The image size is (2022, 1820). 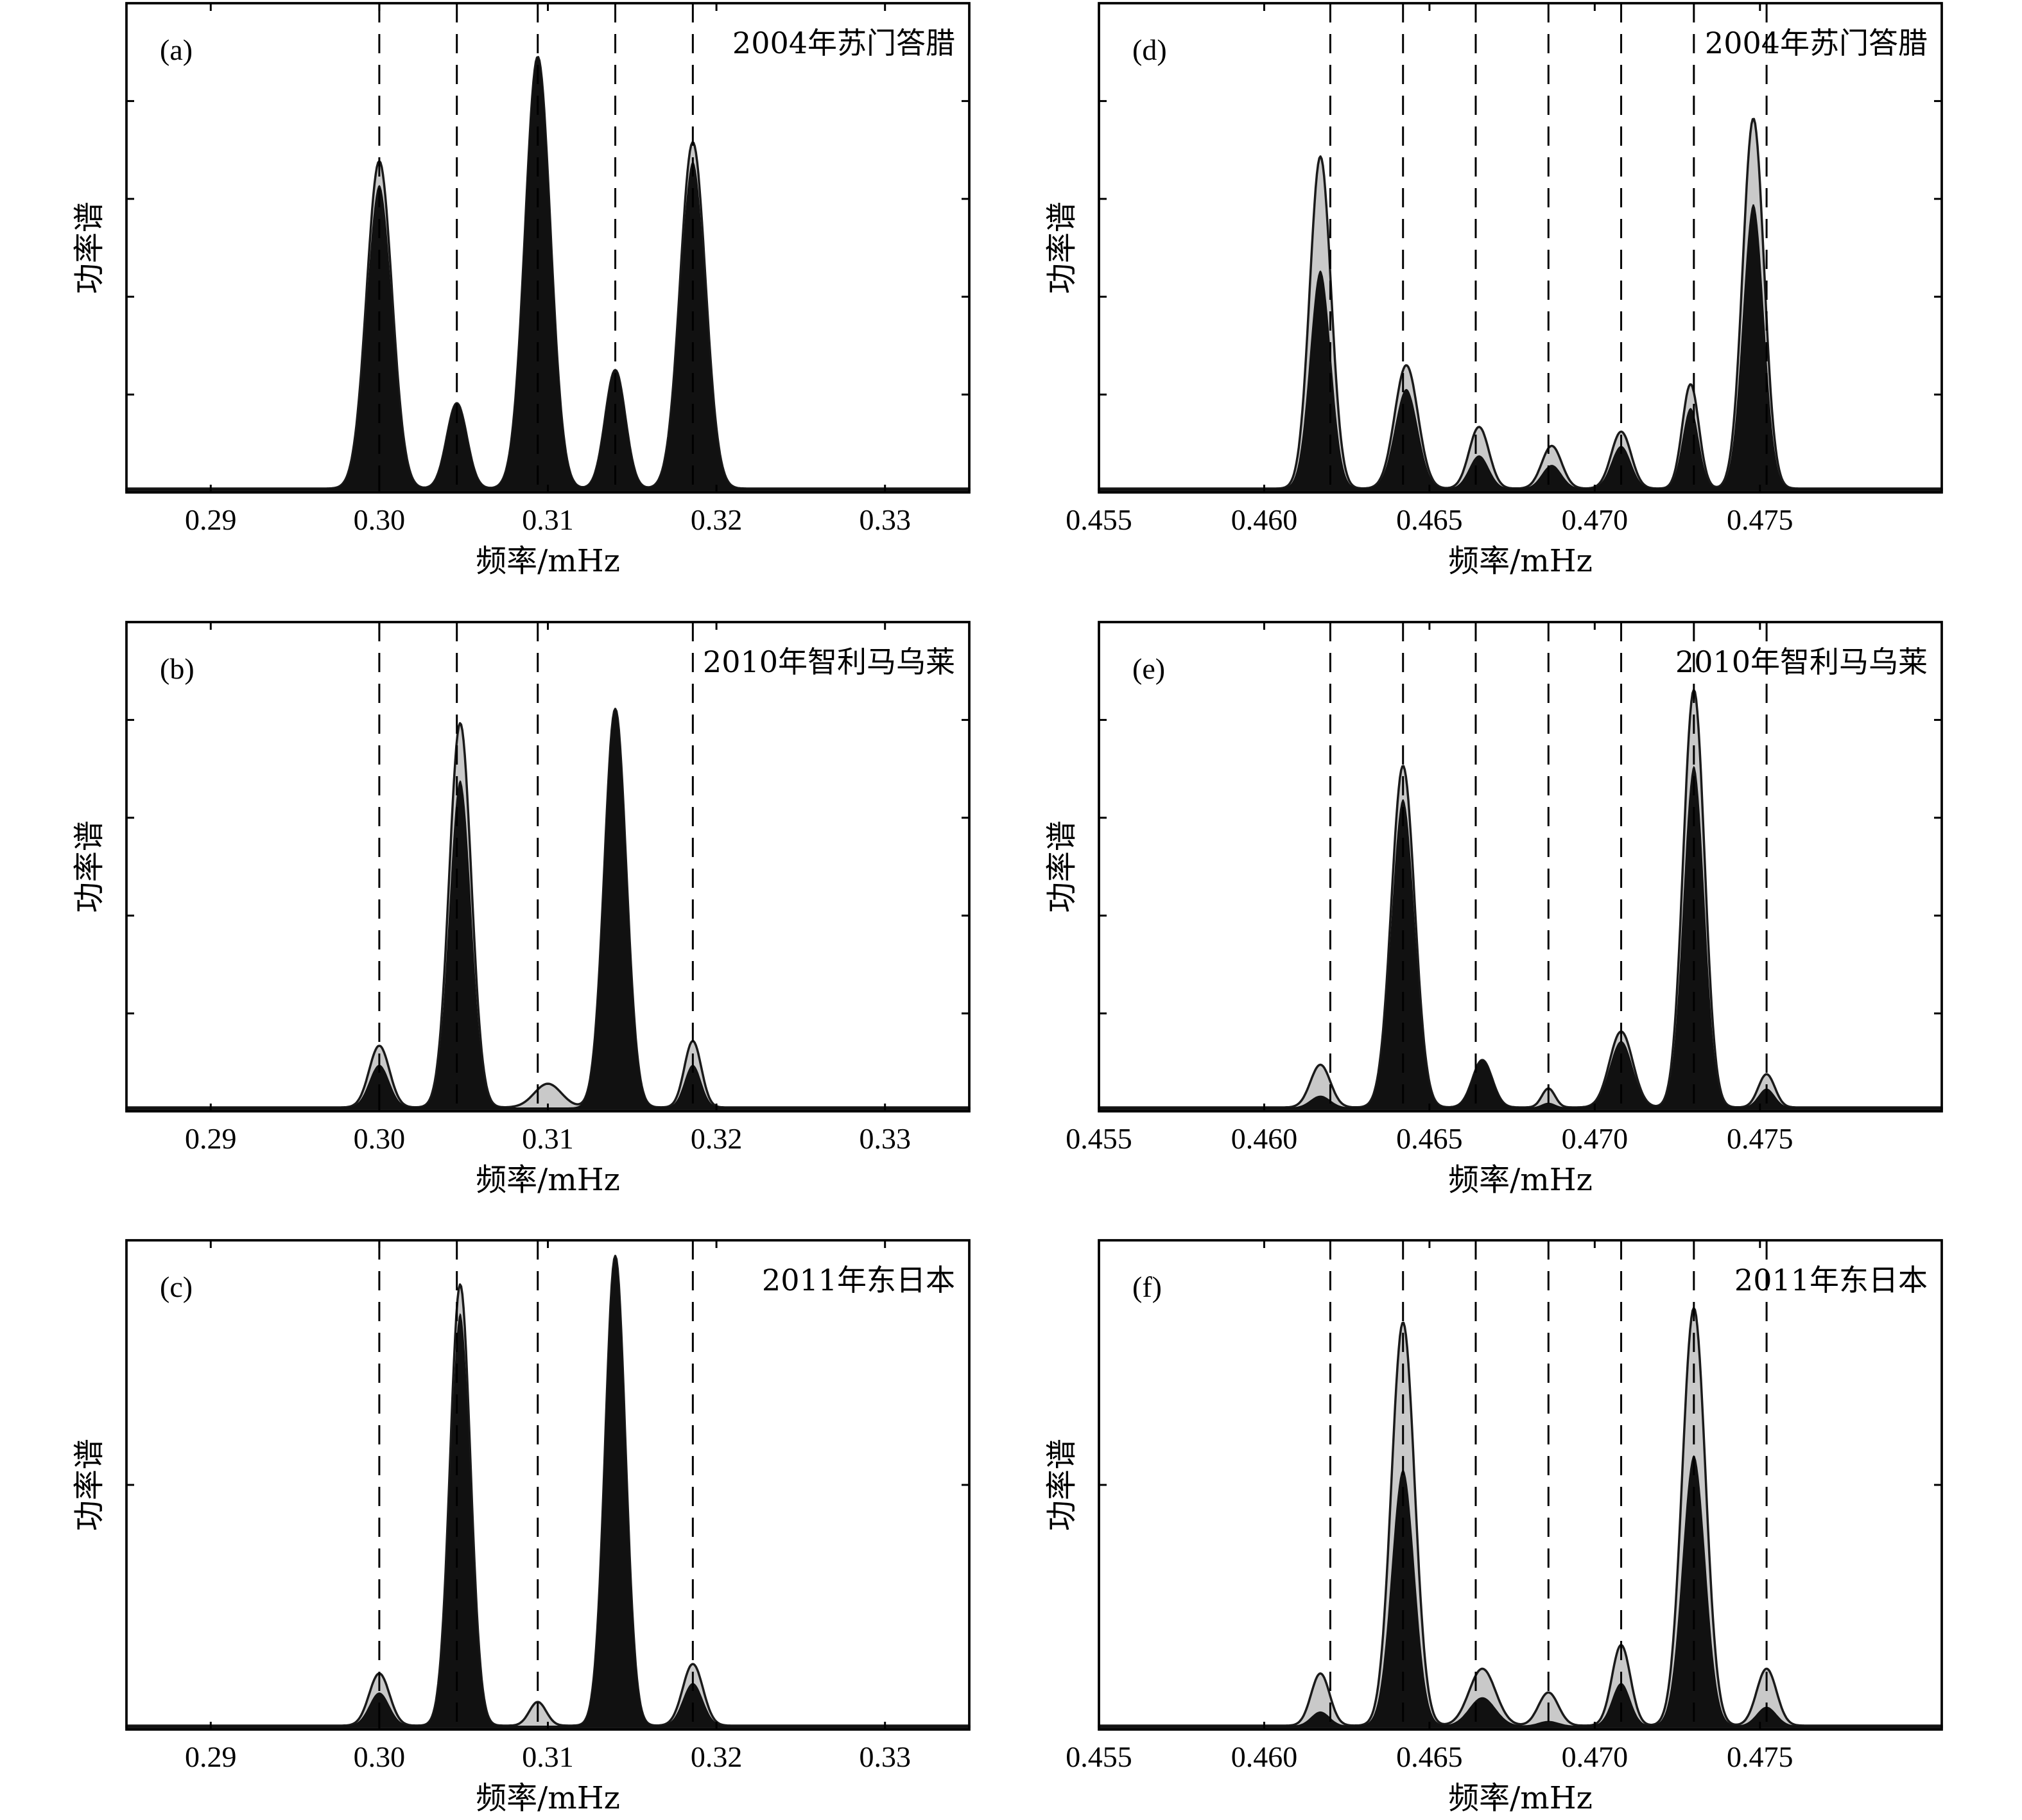 I want to click on panel-c: 0.29 0.30 0.31 0.32 0.33 频率/mHz 功率谱 (c) 2011年东日本, so click(x=521, y=1527).